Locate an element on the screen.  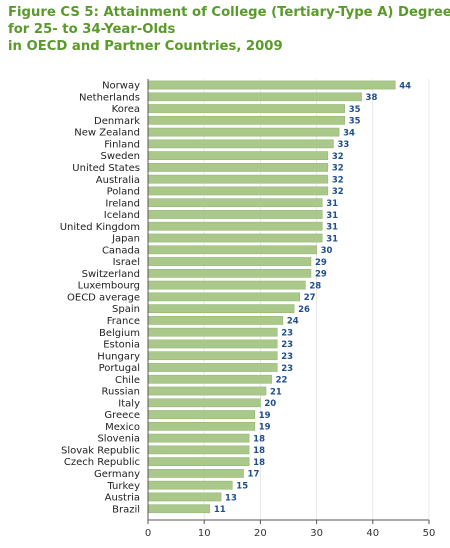
value-label-19: 26 is located at coordinates (304, 310).